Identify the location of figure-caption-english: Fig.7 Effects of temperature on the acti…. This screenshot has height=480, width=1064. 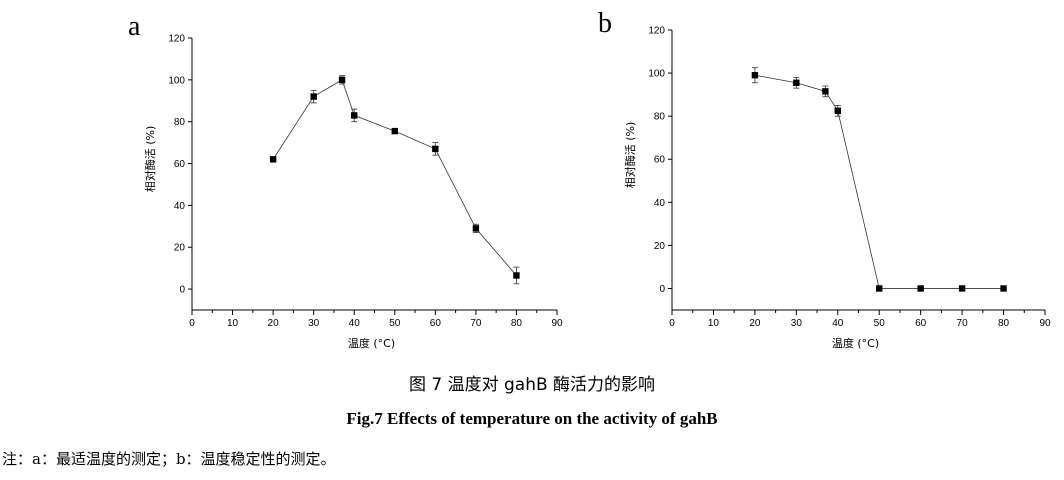
(532, 418).